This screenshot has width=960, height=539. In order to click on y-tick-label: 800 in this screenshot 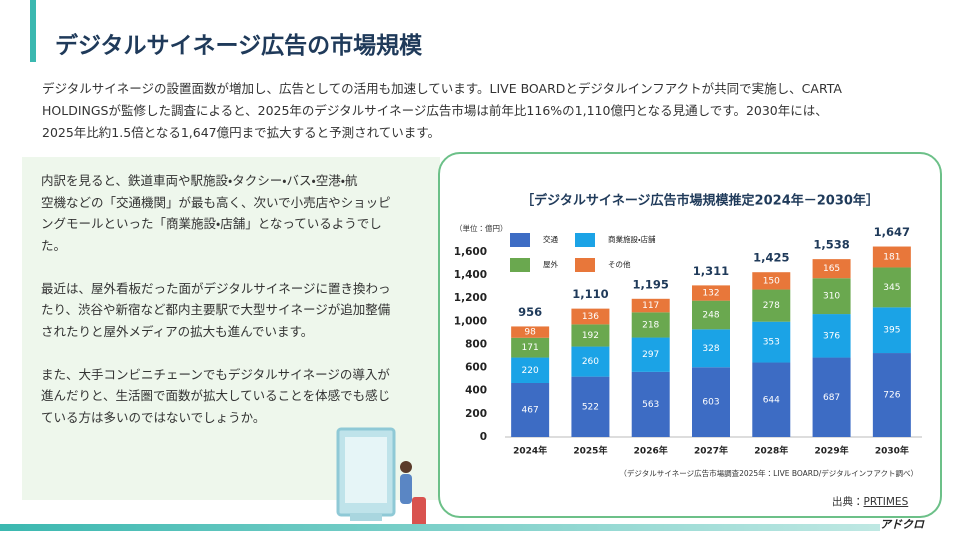, I will do `click(476, 344)`.